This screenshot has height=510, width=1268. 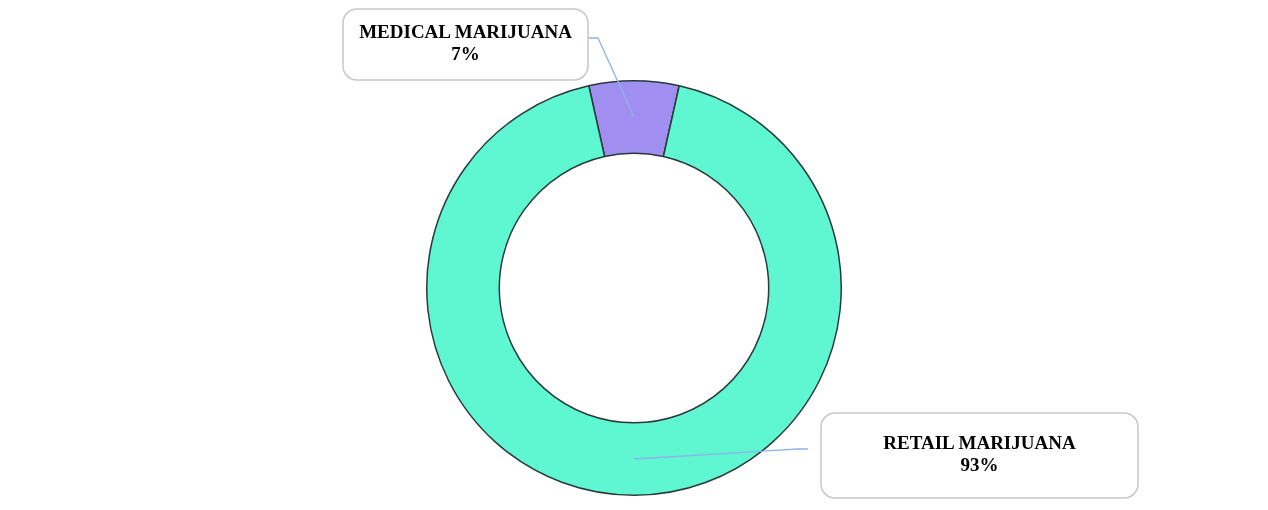 What do you see at coordinates (979, 465) in the screenshot?
I see `data-label: 93%` at bounding box center [979, 465].